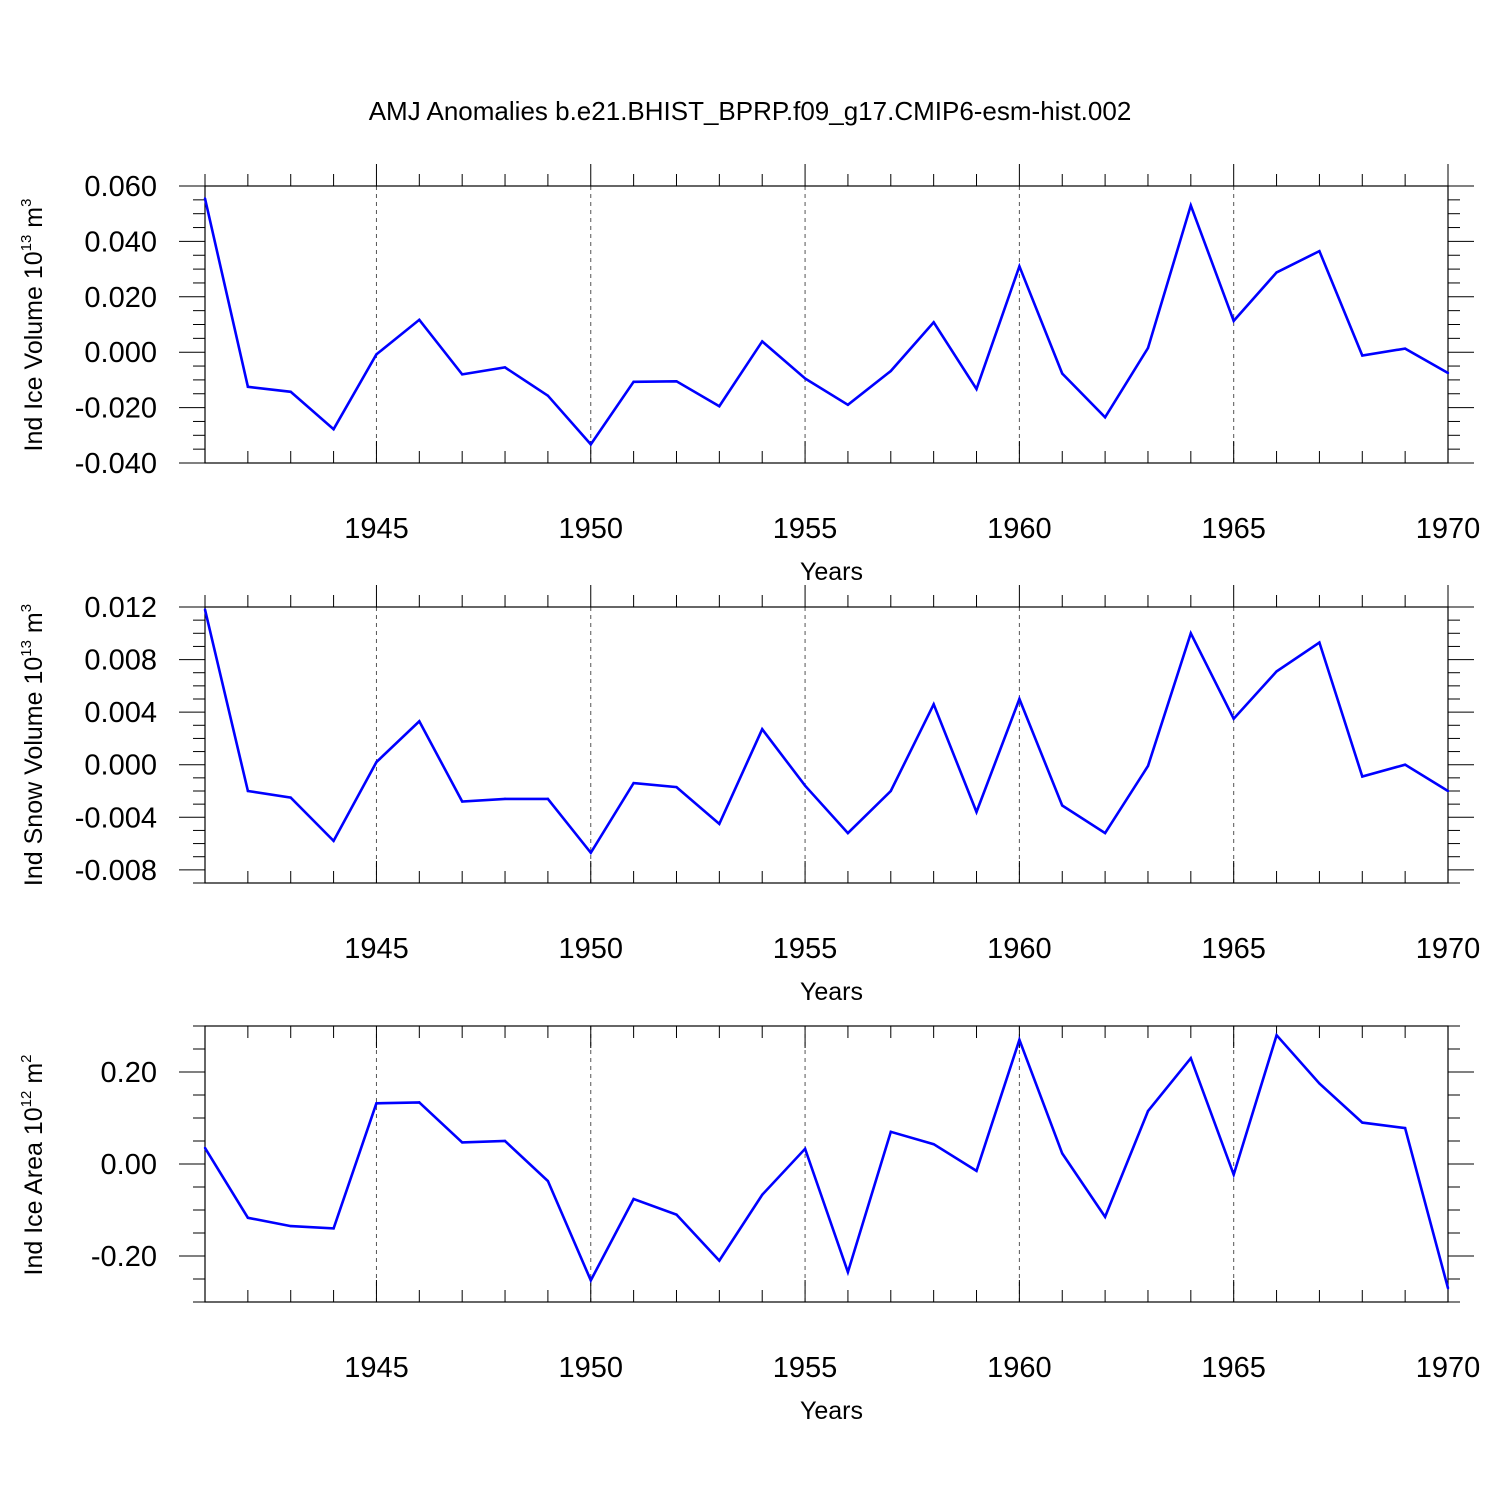  What do you see at coordinates (124, 1257) in the screenshot?
I see `y-tick-label: -0.20` at bounding box center [124, 1257].